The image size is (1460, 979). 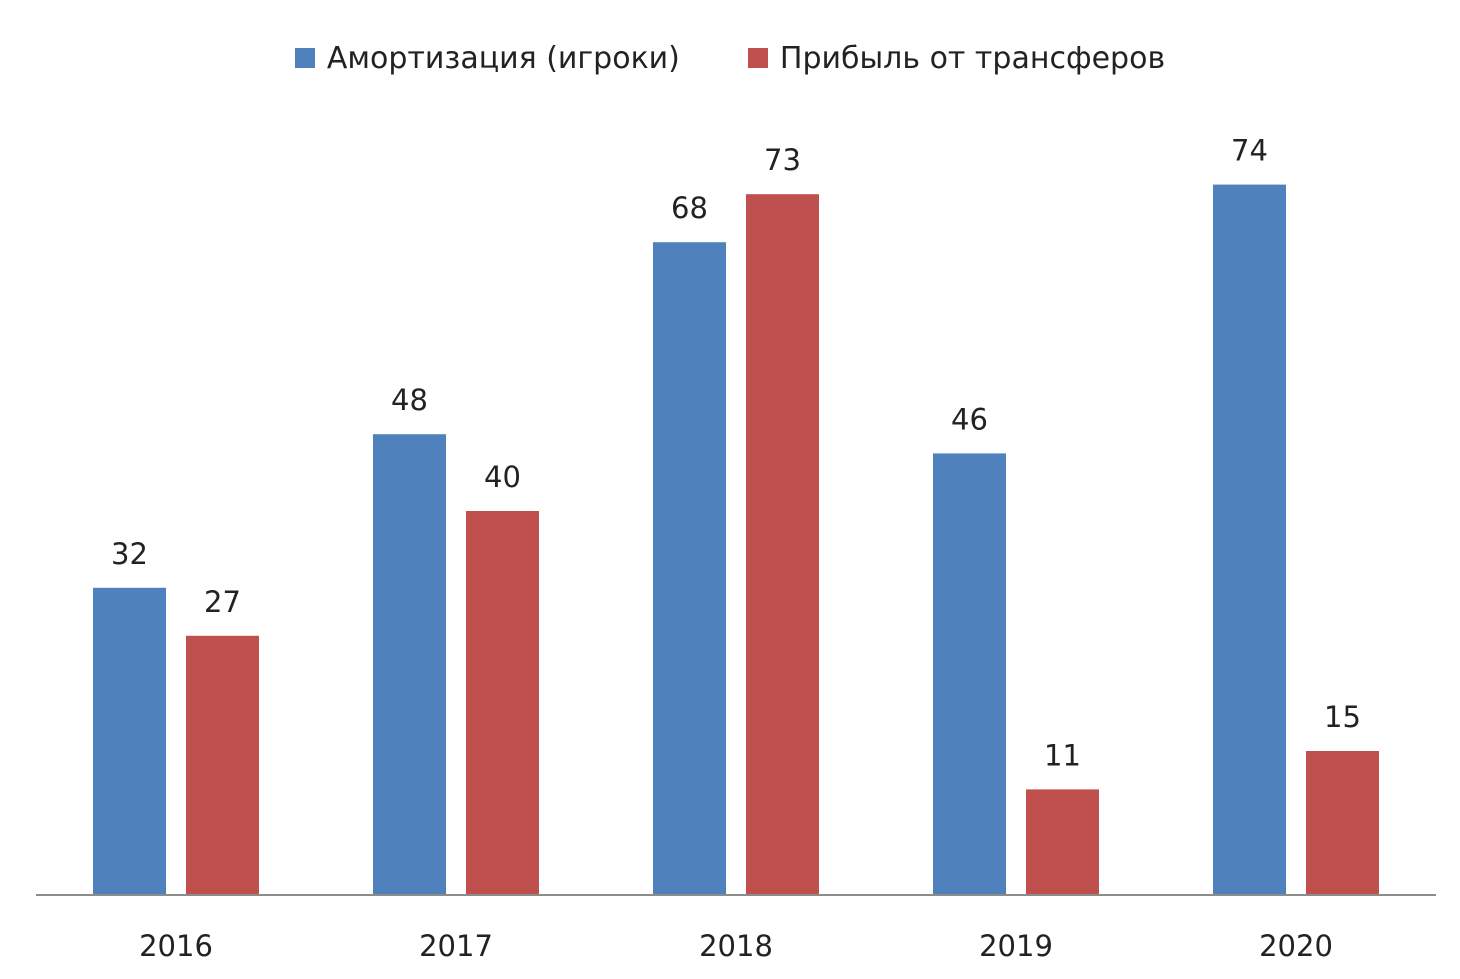 I want to click on legend-label-amortization: Амортизация (игроки), so click(x=503, y=58).